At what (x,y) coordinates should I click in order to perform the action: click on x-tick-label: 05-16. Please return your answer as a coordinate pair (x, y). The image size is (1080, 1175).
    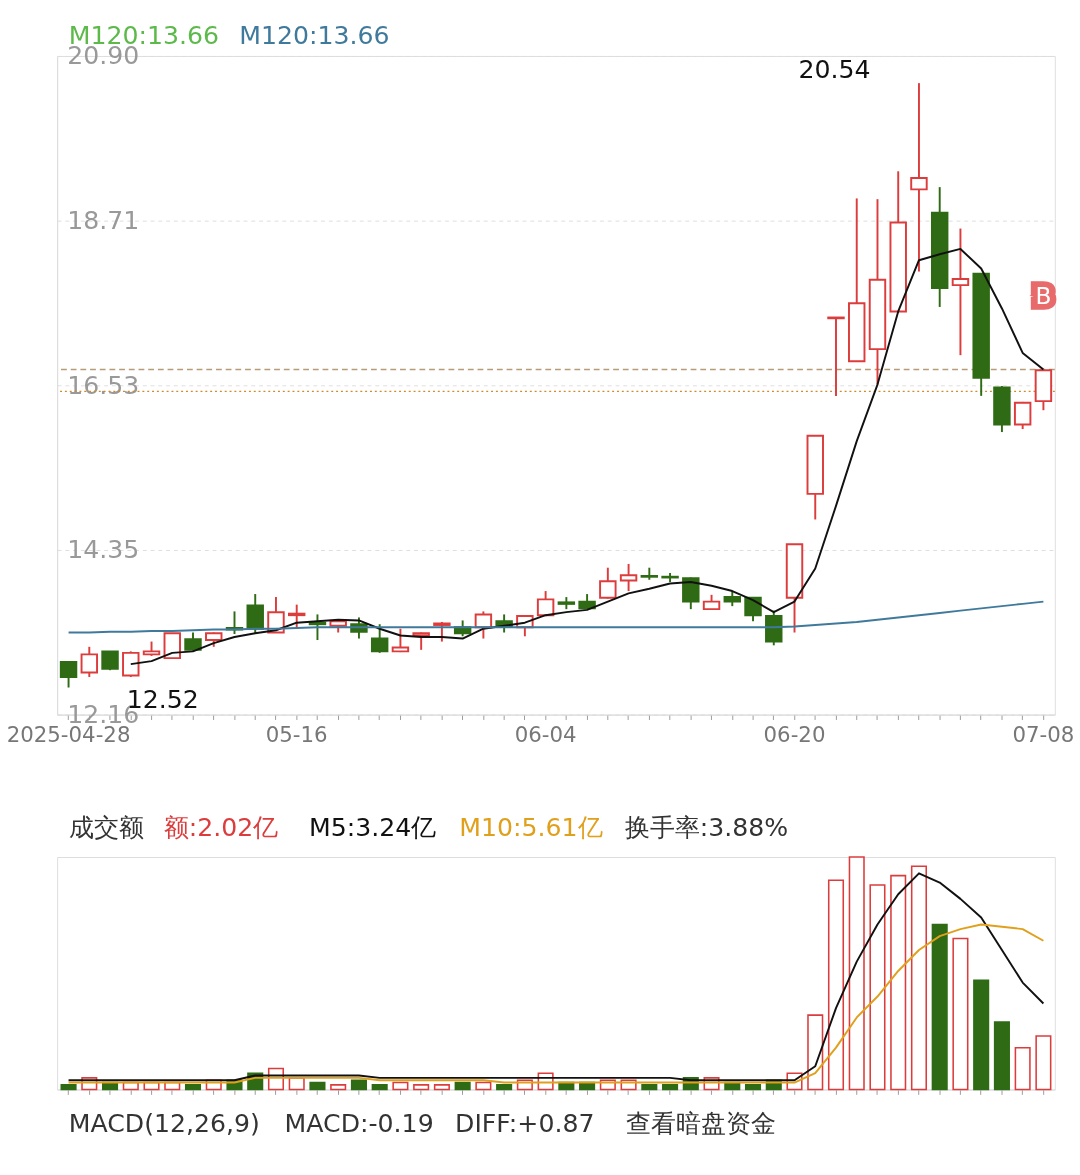
    Looking at the image, I should click on (296, 735).